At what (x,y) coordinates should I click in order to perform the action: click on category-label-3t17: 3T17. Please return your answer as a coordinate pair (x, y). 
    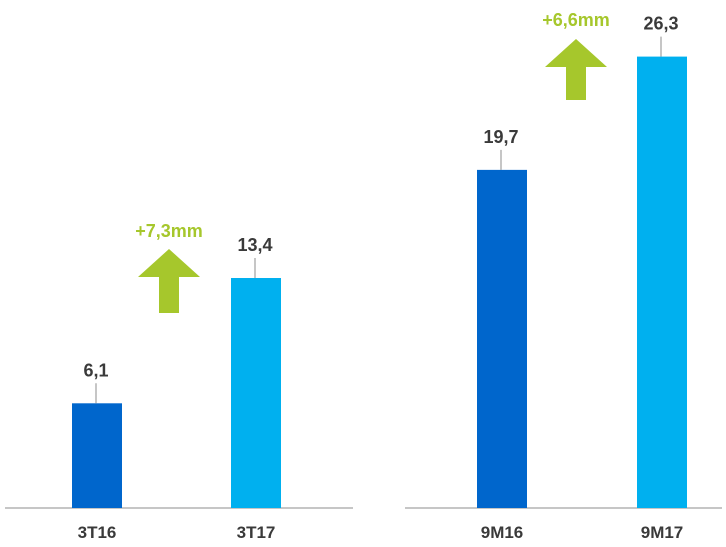
    Looking at the image, I should click on (256, 532).